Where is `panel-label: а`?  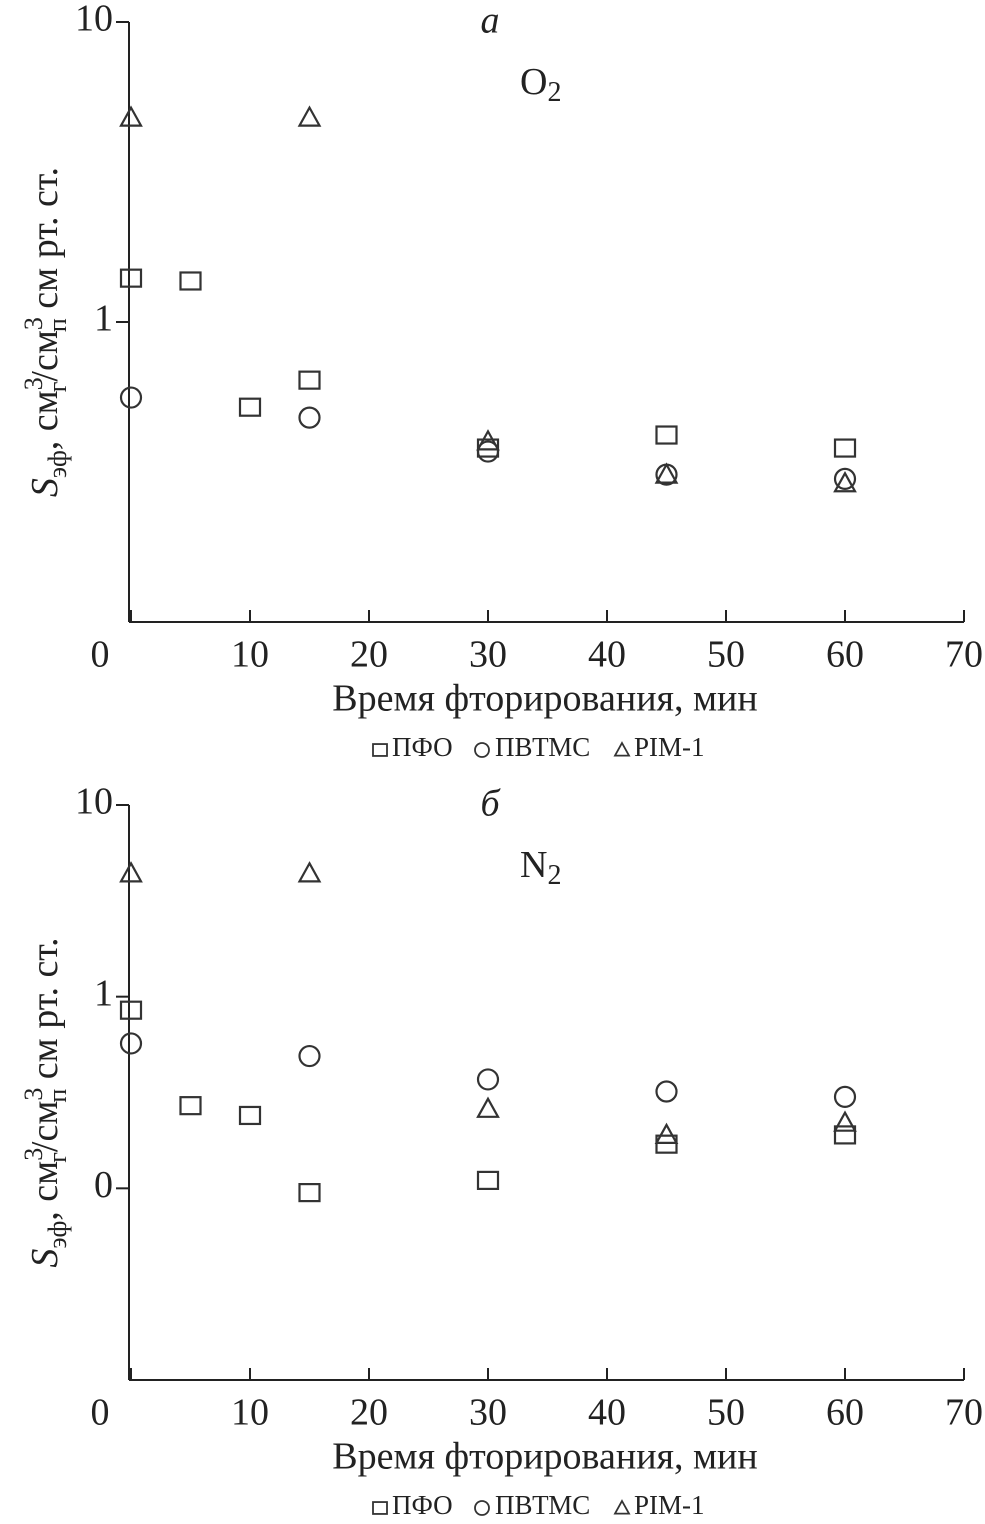
panel-label: а is located at coordinates (490, 21).